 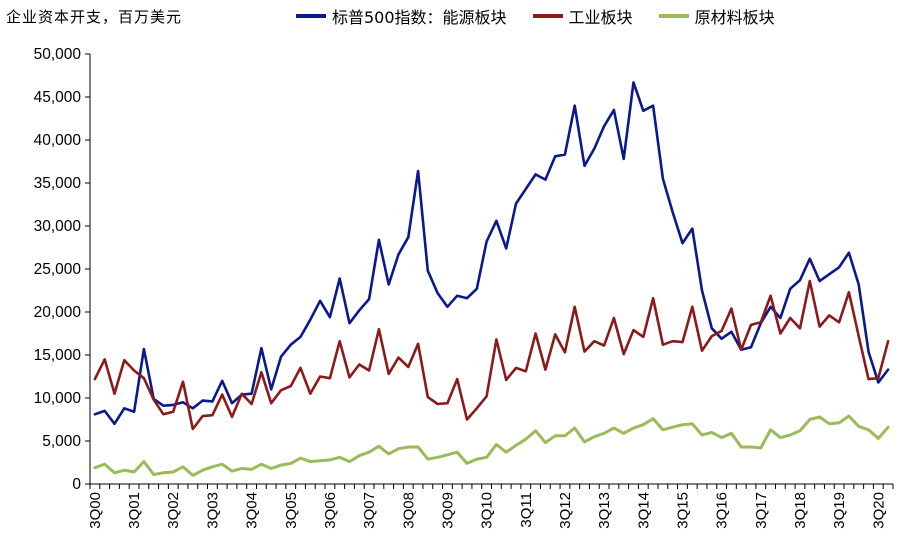 What do you see at coordinates (58, 226) in the screenshot?
I see `y-tick-label: 30,000` at bounding box center [58, 226].